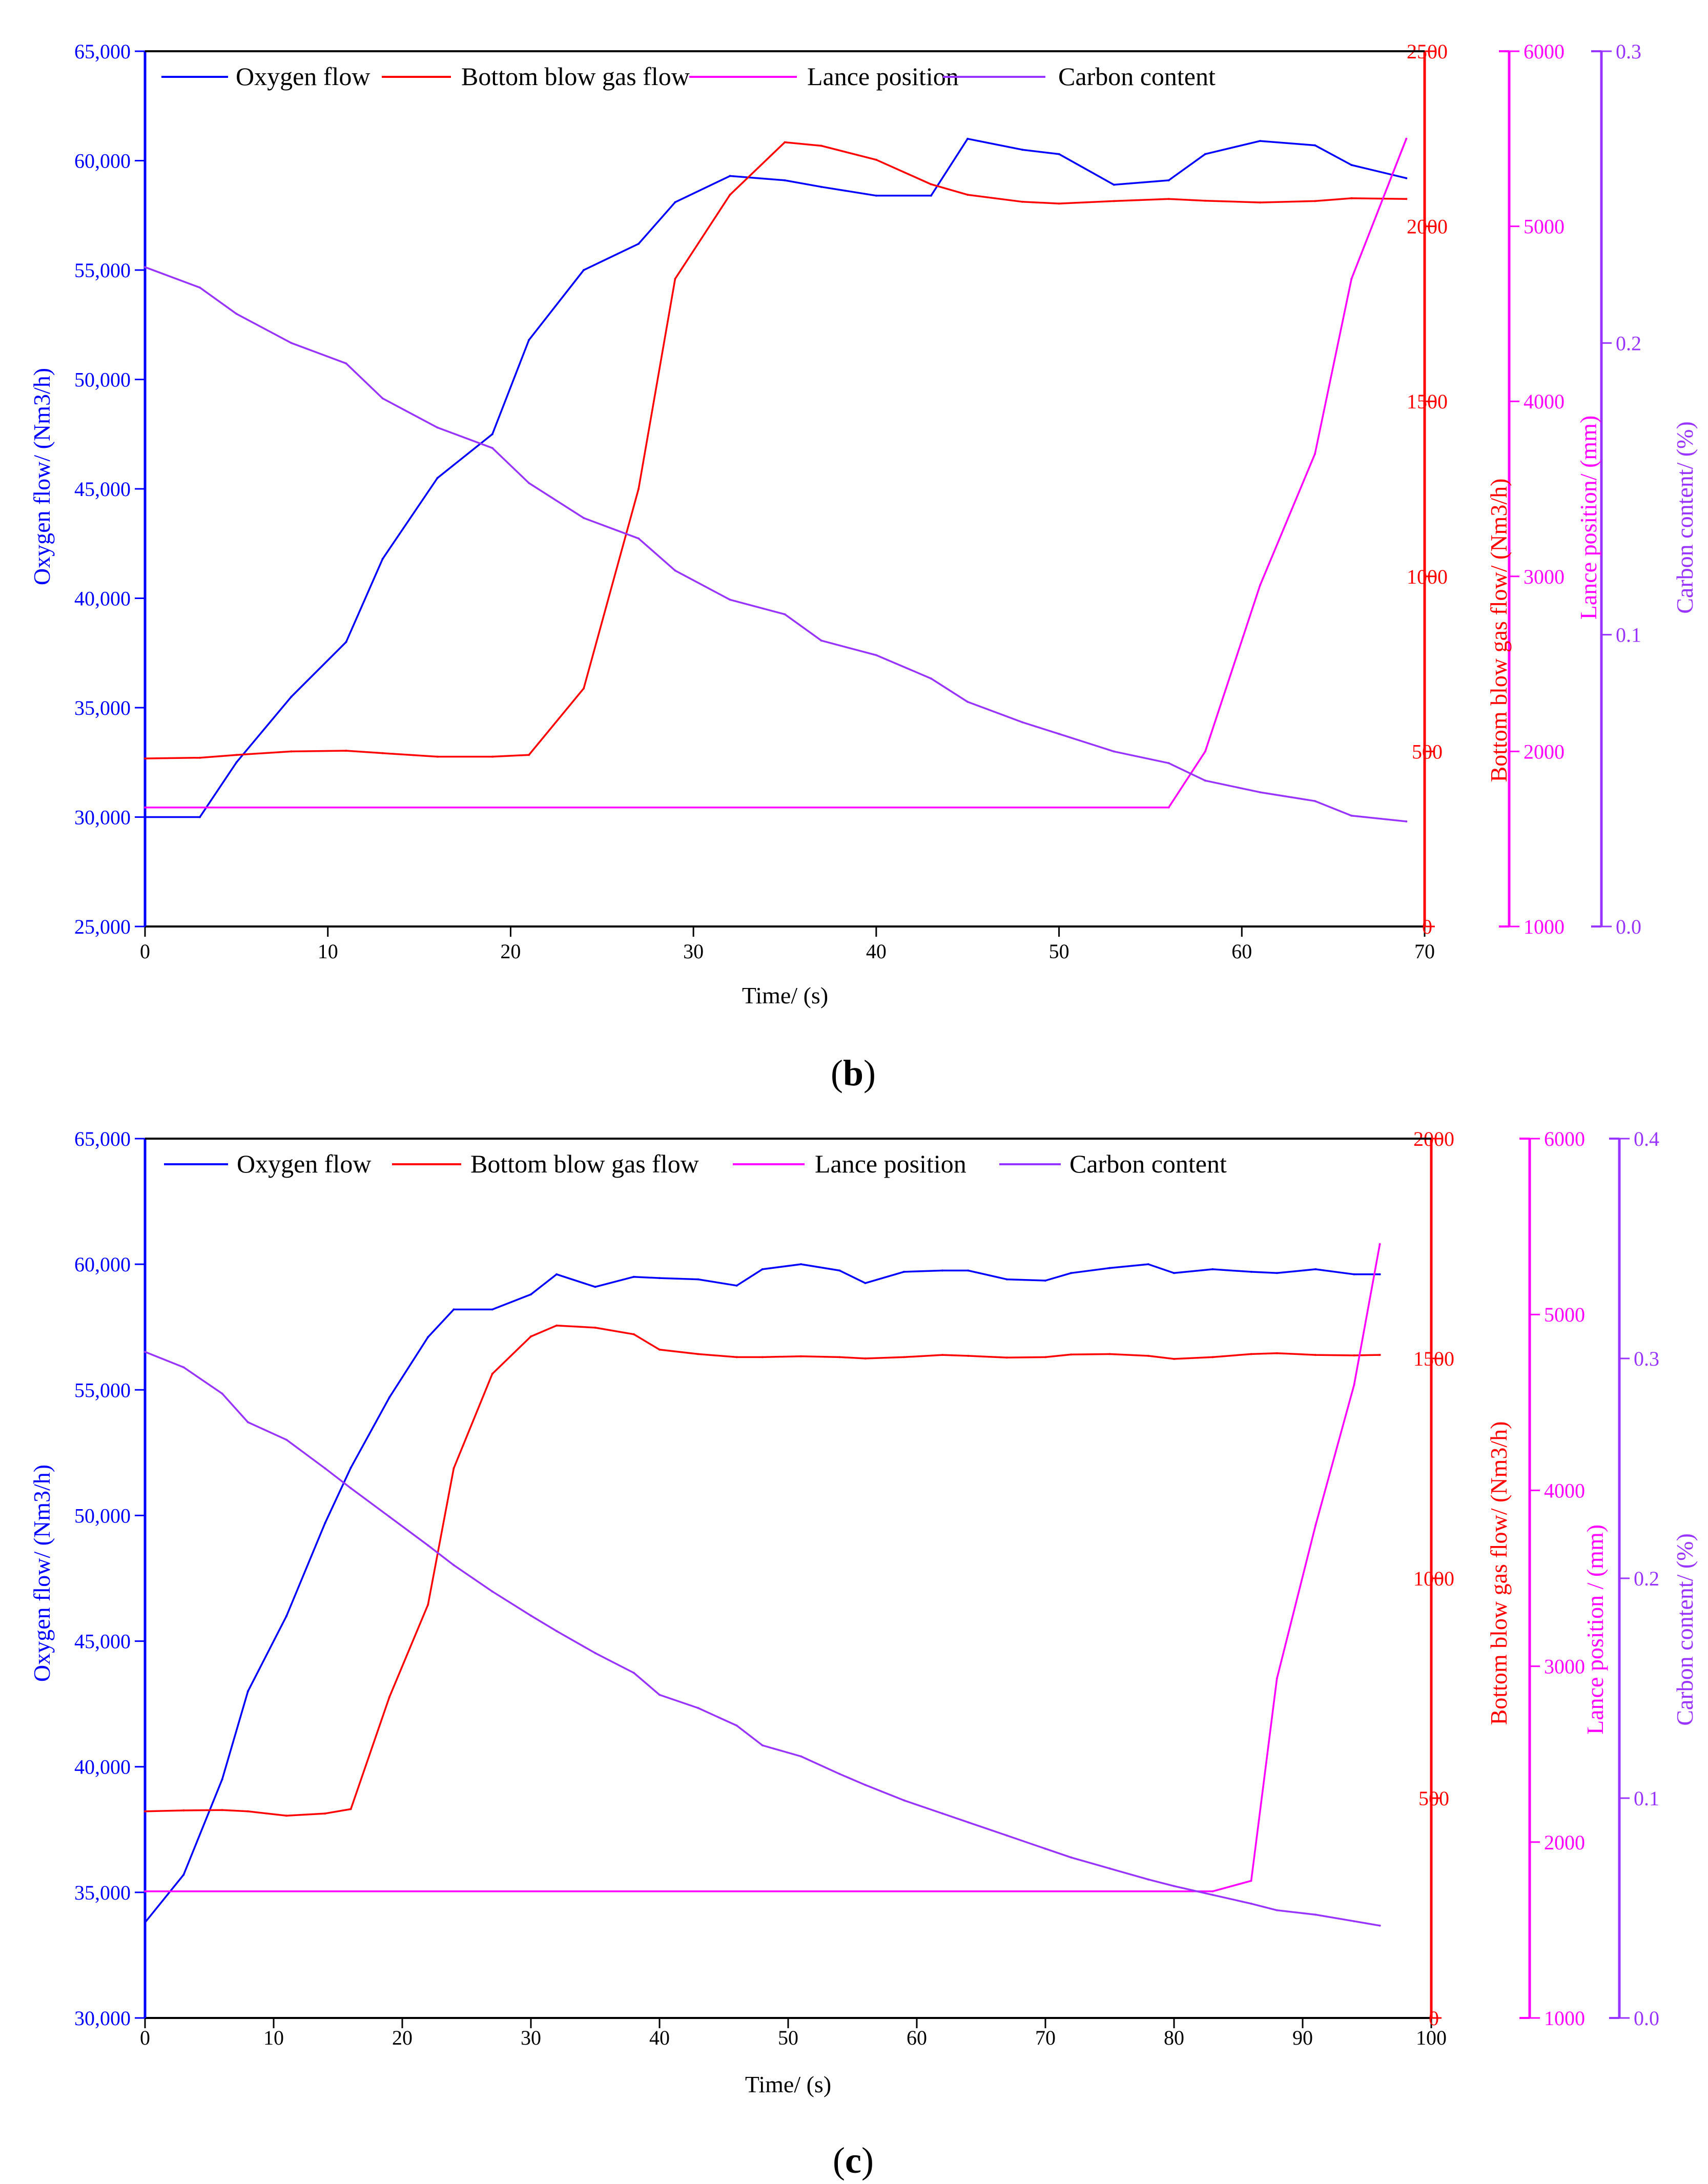 The image size is (1708, 2184). What do you see at coordinates (1646, 2018) in the screenshot?
I see `carbon-tick-label: 0.0` at bounding box center [1646, 2018].